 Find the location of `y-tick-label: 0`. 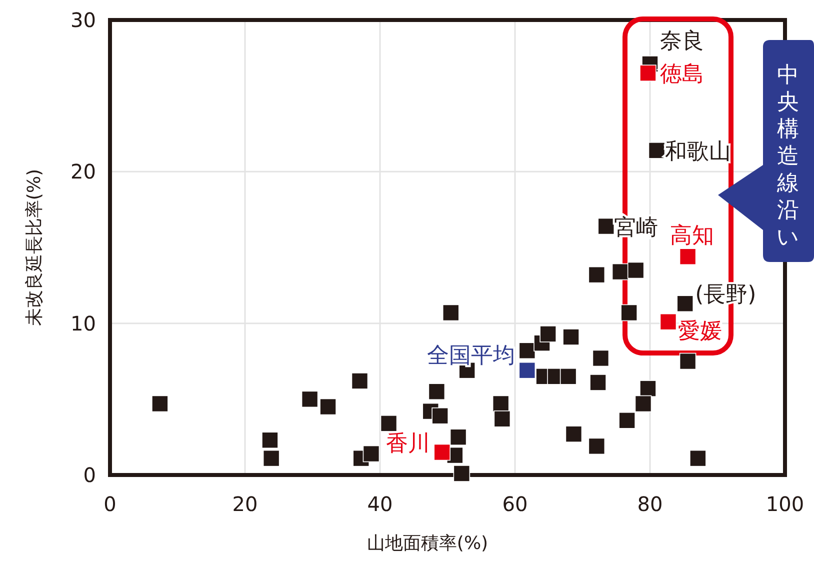

y-tick-label: 0 is located at coordinates (89, 475).